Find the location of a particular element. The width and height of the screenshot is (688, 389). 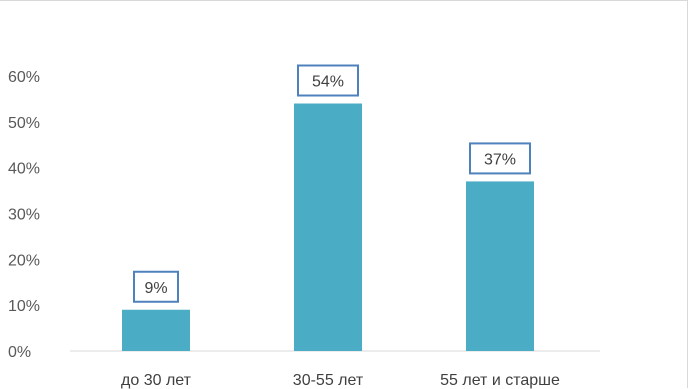

data-label: 54% is located at coordinates (328, 82).